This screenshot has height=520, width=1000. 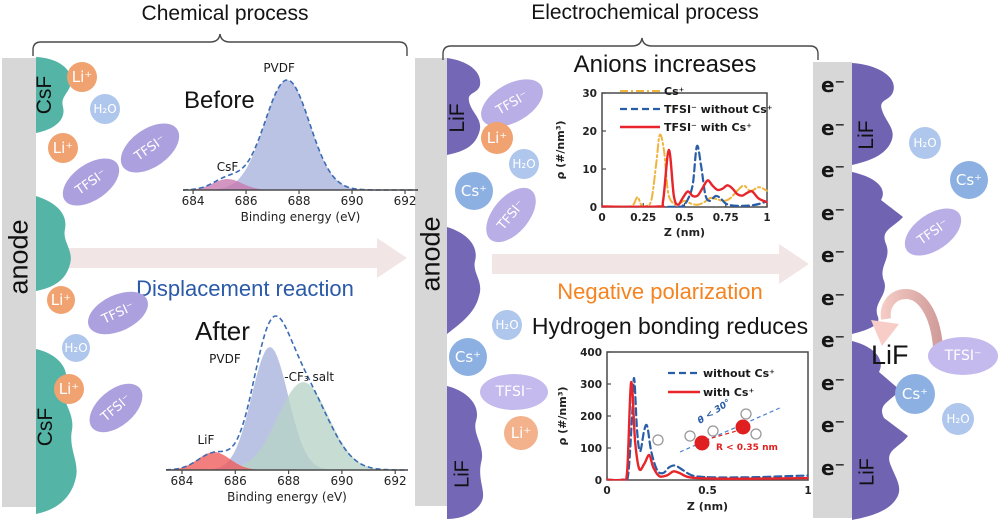 What do you see at coordinates (589, 132) in the screenshot?
I see `svg-text: 20` at bounding box center [589, 132].